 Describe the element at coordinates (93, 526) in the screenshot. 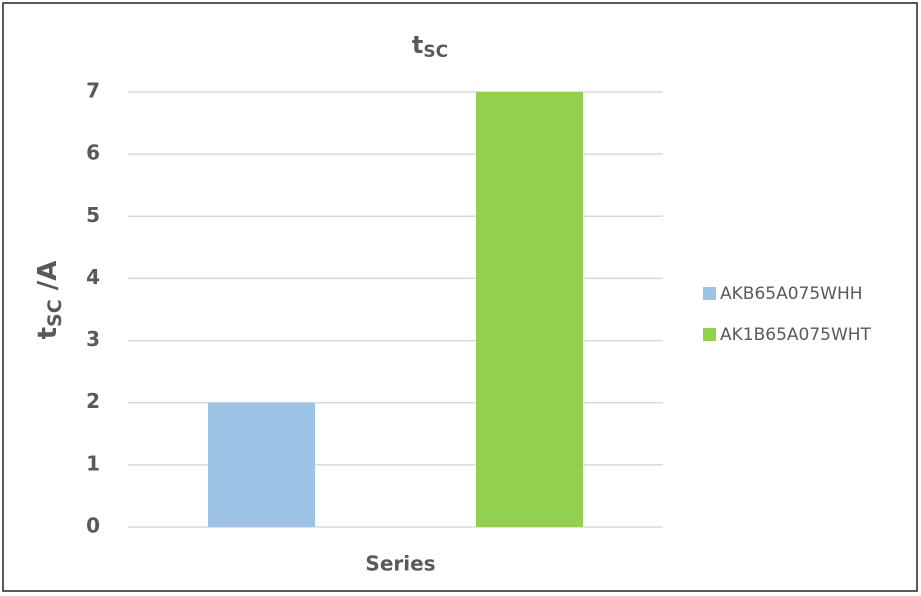

I see `y-tick-label: 0` at that location.